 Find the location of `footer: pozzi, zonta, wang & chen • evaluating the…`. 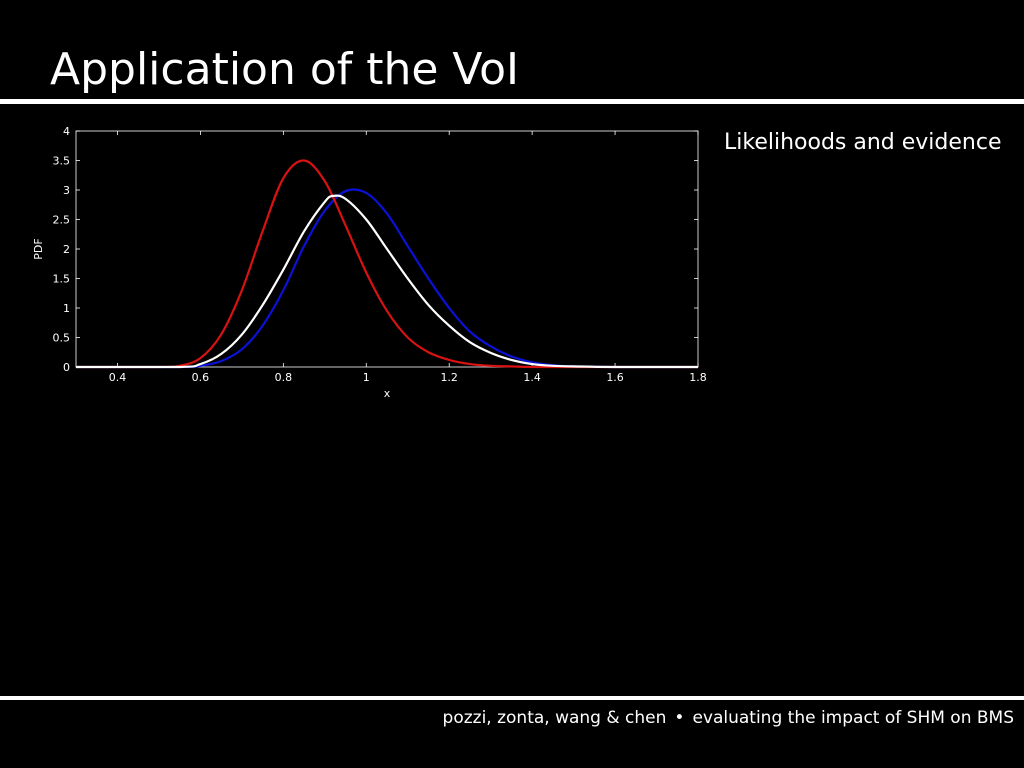

footer: pozzi, zonta, wang & chen • evaluating the… is located at coordinates (728, 718).